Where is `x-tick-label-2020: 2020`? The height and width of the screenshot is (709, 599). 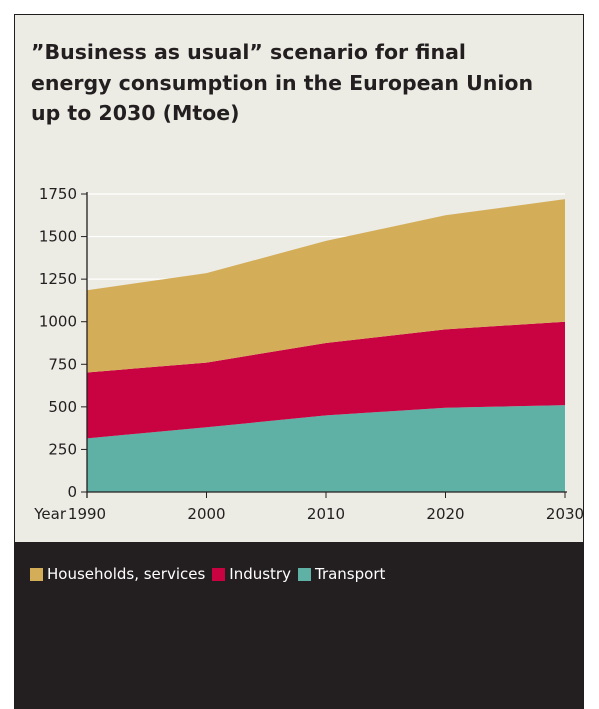
x-tick-label-2020: 2020 is located at coordinates (445, 514).